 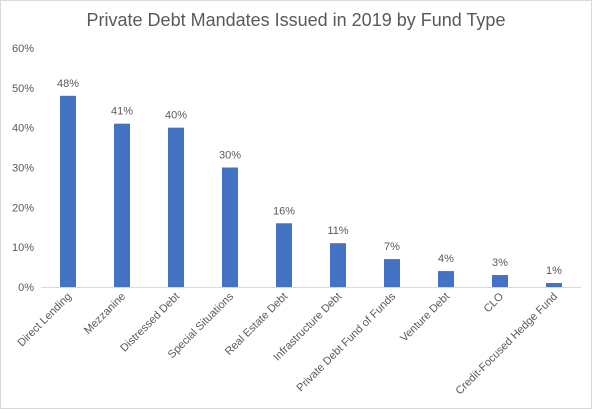 What do you see at coordinates (105, 314) in the screenshot?
I see `x-tick-label: Mezzanine` at bounding box center [105, 314].